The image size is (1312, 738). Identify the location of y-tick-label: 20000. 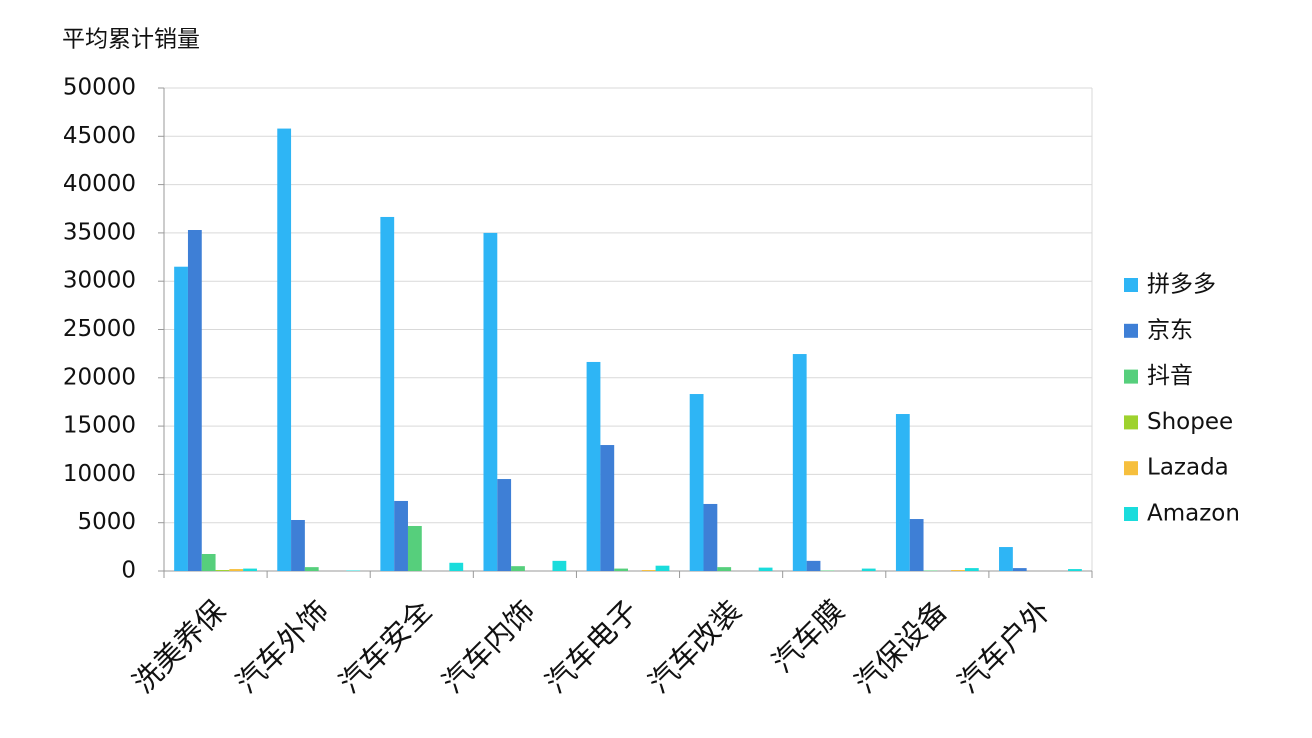
(99, 377).